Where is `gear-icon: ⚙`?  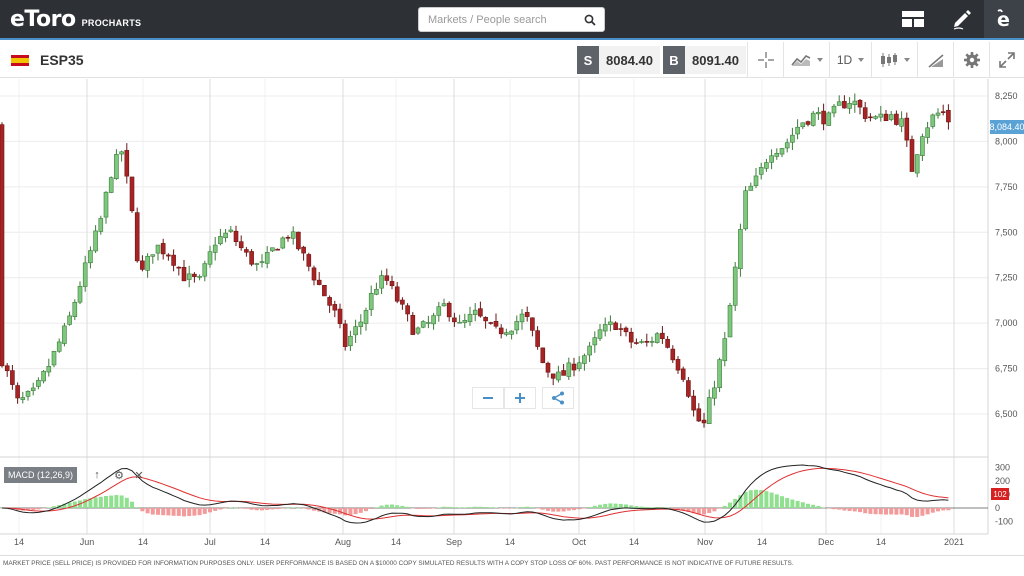
gear-icon: ⚙ is located at coordinates (119, 475).